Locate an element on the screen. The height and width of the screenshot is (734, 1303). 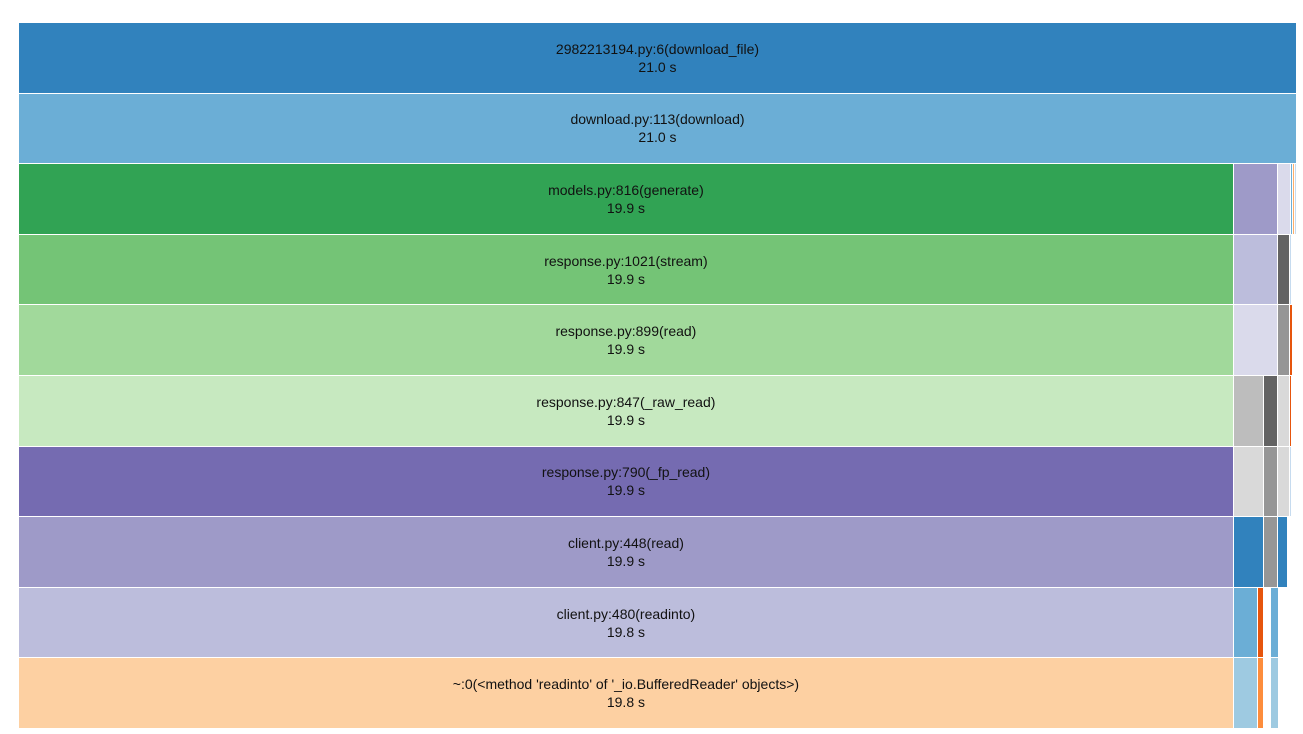
frame-label: response.py:1021(stream) 19.9 s is located at coordinates (626, 270).